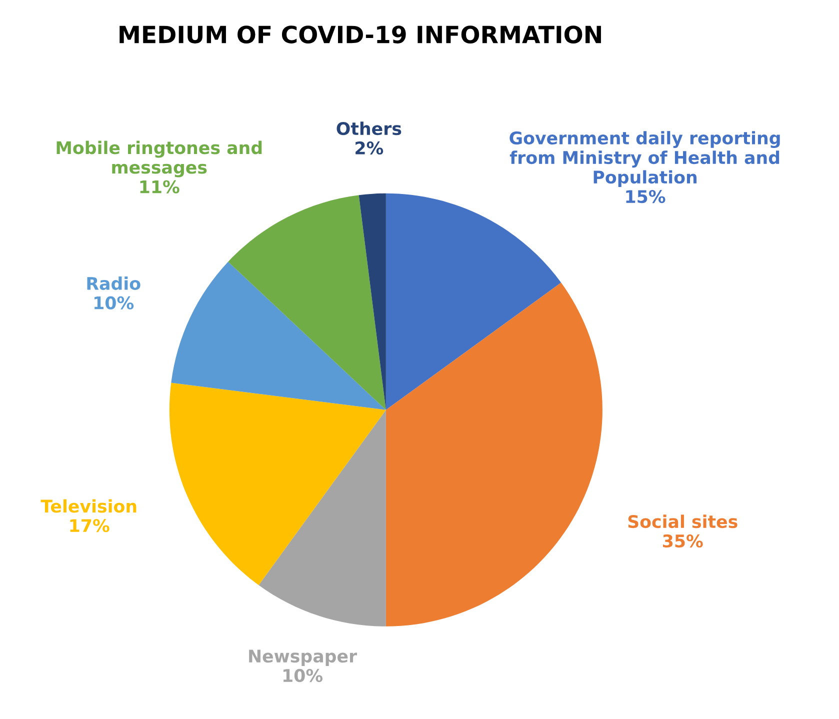  Describe the element at coordinates (360, 35) in the screenshot. I see `chart-title: MEDIUM OF COVID-19 INFORMATION` at that location.